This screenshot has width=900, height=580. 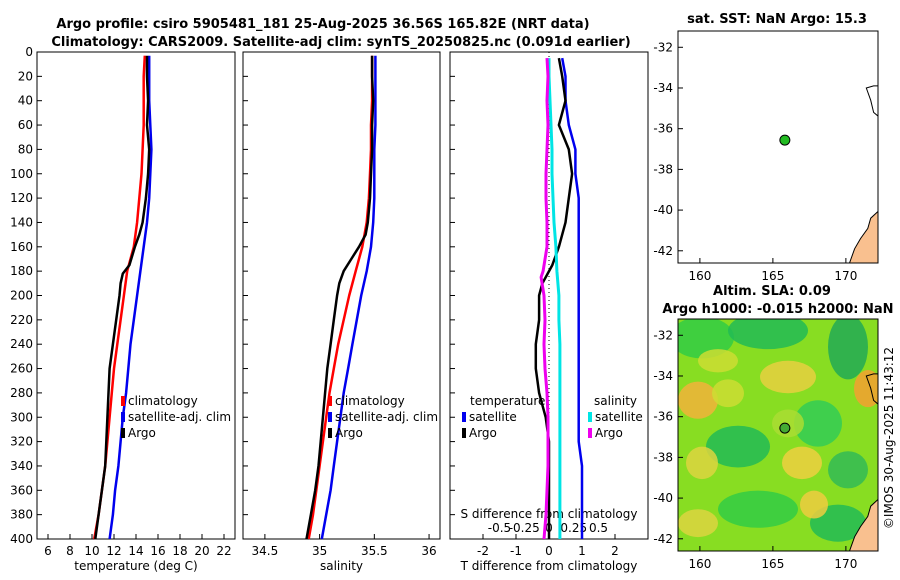 What do you see at coordinates (663, 47) in the screenshot?
I see `sst_map-y-tick-label: -32` at bounding box center [663, 47].